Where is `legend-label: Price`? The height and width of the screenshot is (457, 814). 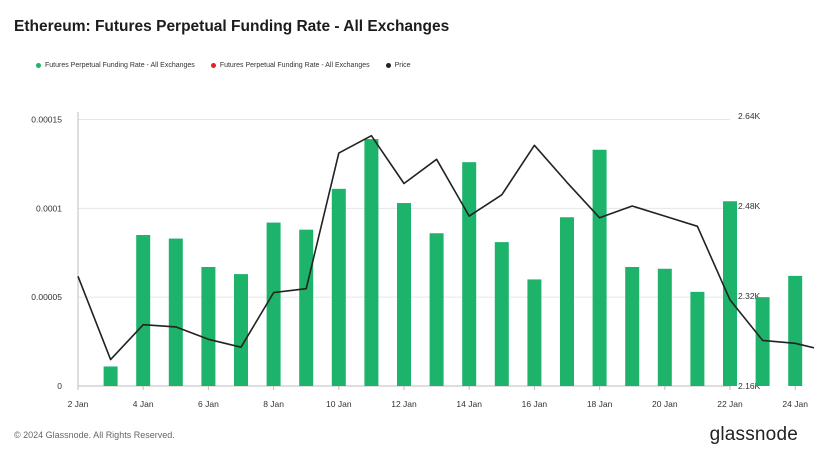 legend-label: Price is located at coordinates (402, 65).